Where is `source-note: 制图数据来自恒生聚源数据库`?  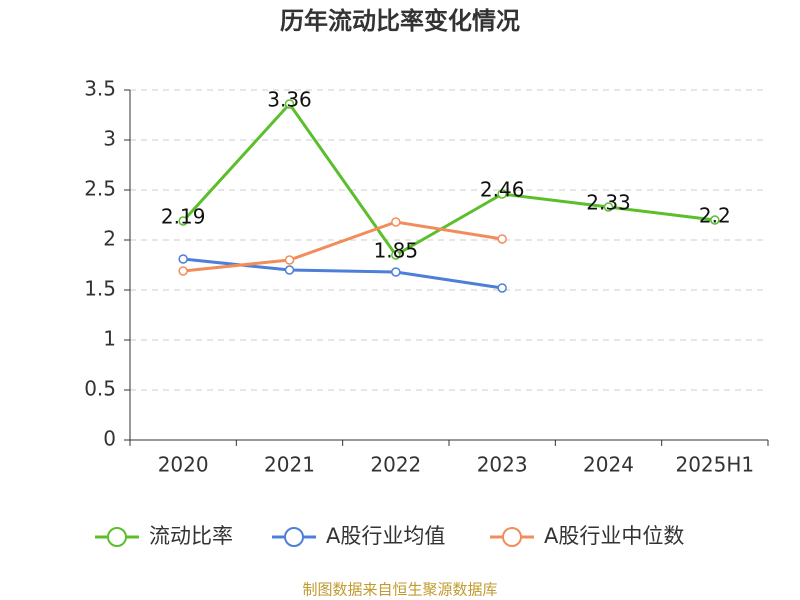
source-note: 制图数据来自恒生聚源数据库 is located at coordinates (399, 590).